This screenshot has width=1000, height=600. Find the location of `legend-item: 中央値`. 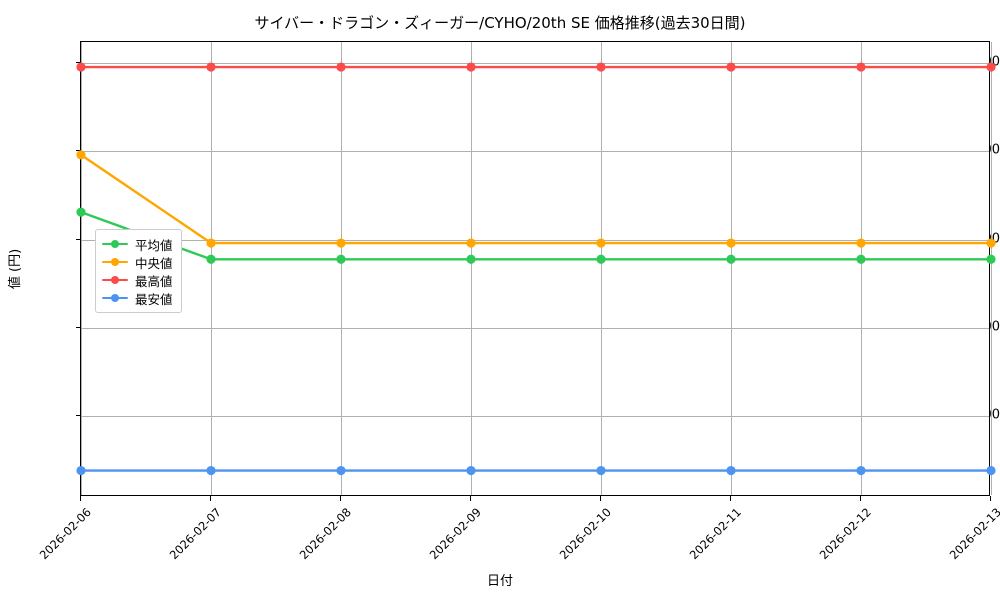

legend-item: 中央値 is located at coordinates (137, 262).